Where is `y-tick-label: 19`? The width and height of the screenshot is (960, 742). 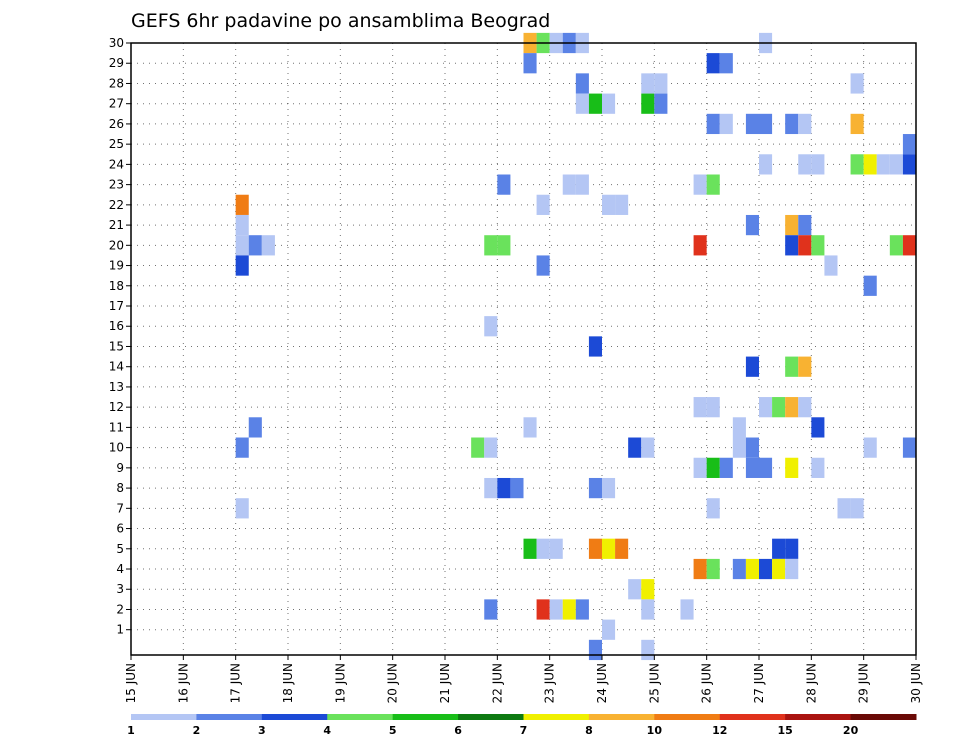
y-tick-label: 19 is located at coordinates (116, 266).